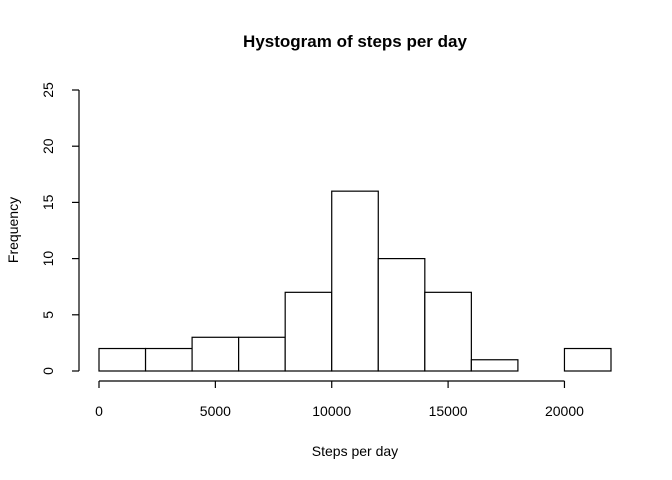  What do you see at coordinates (48, 259) in the screenshot?
I see `y-tick-label-2: 10` at bounding box center [48, 259].